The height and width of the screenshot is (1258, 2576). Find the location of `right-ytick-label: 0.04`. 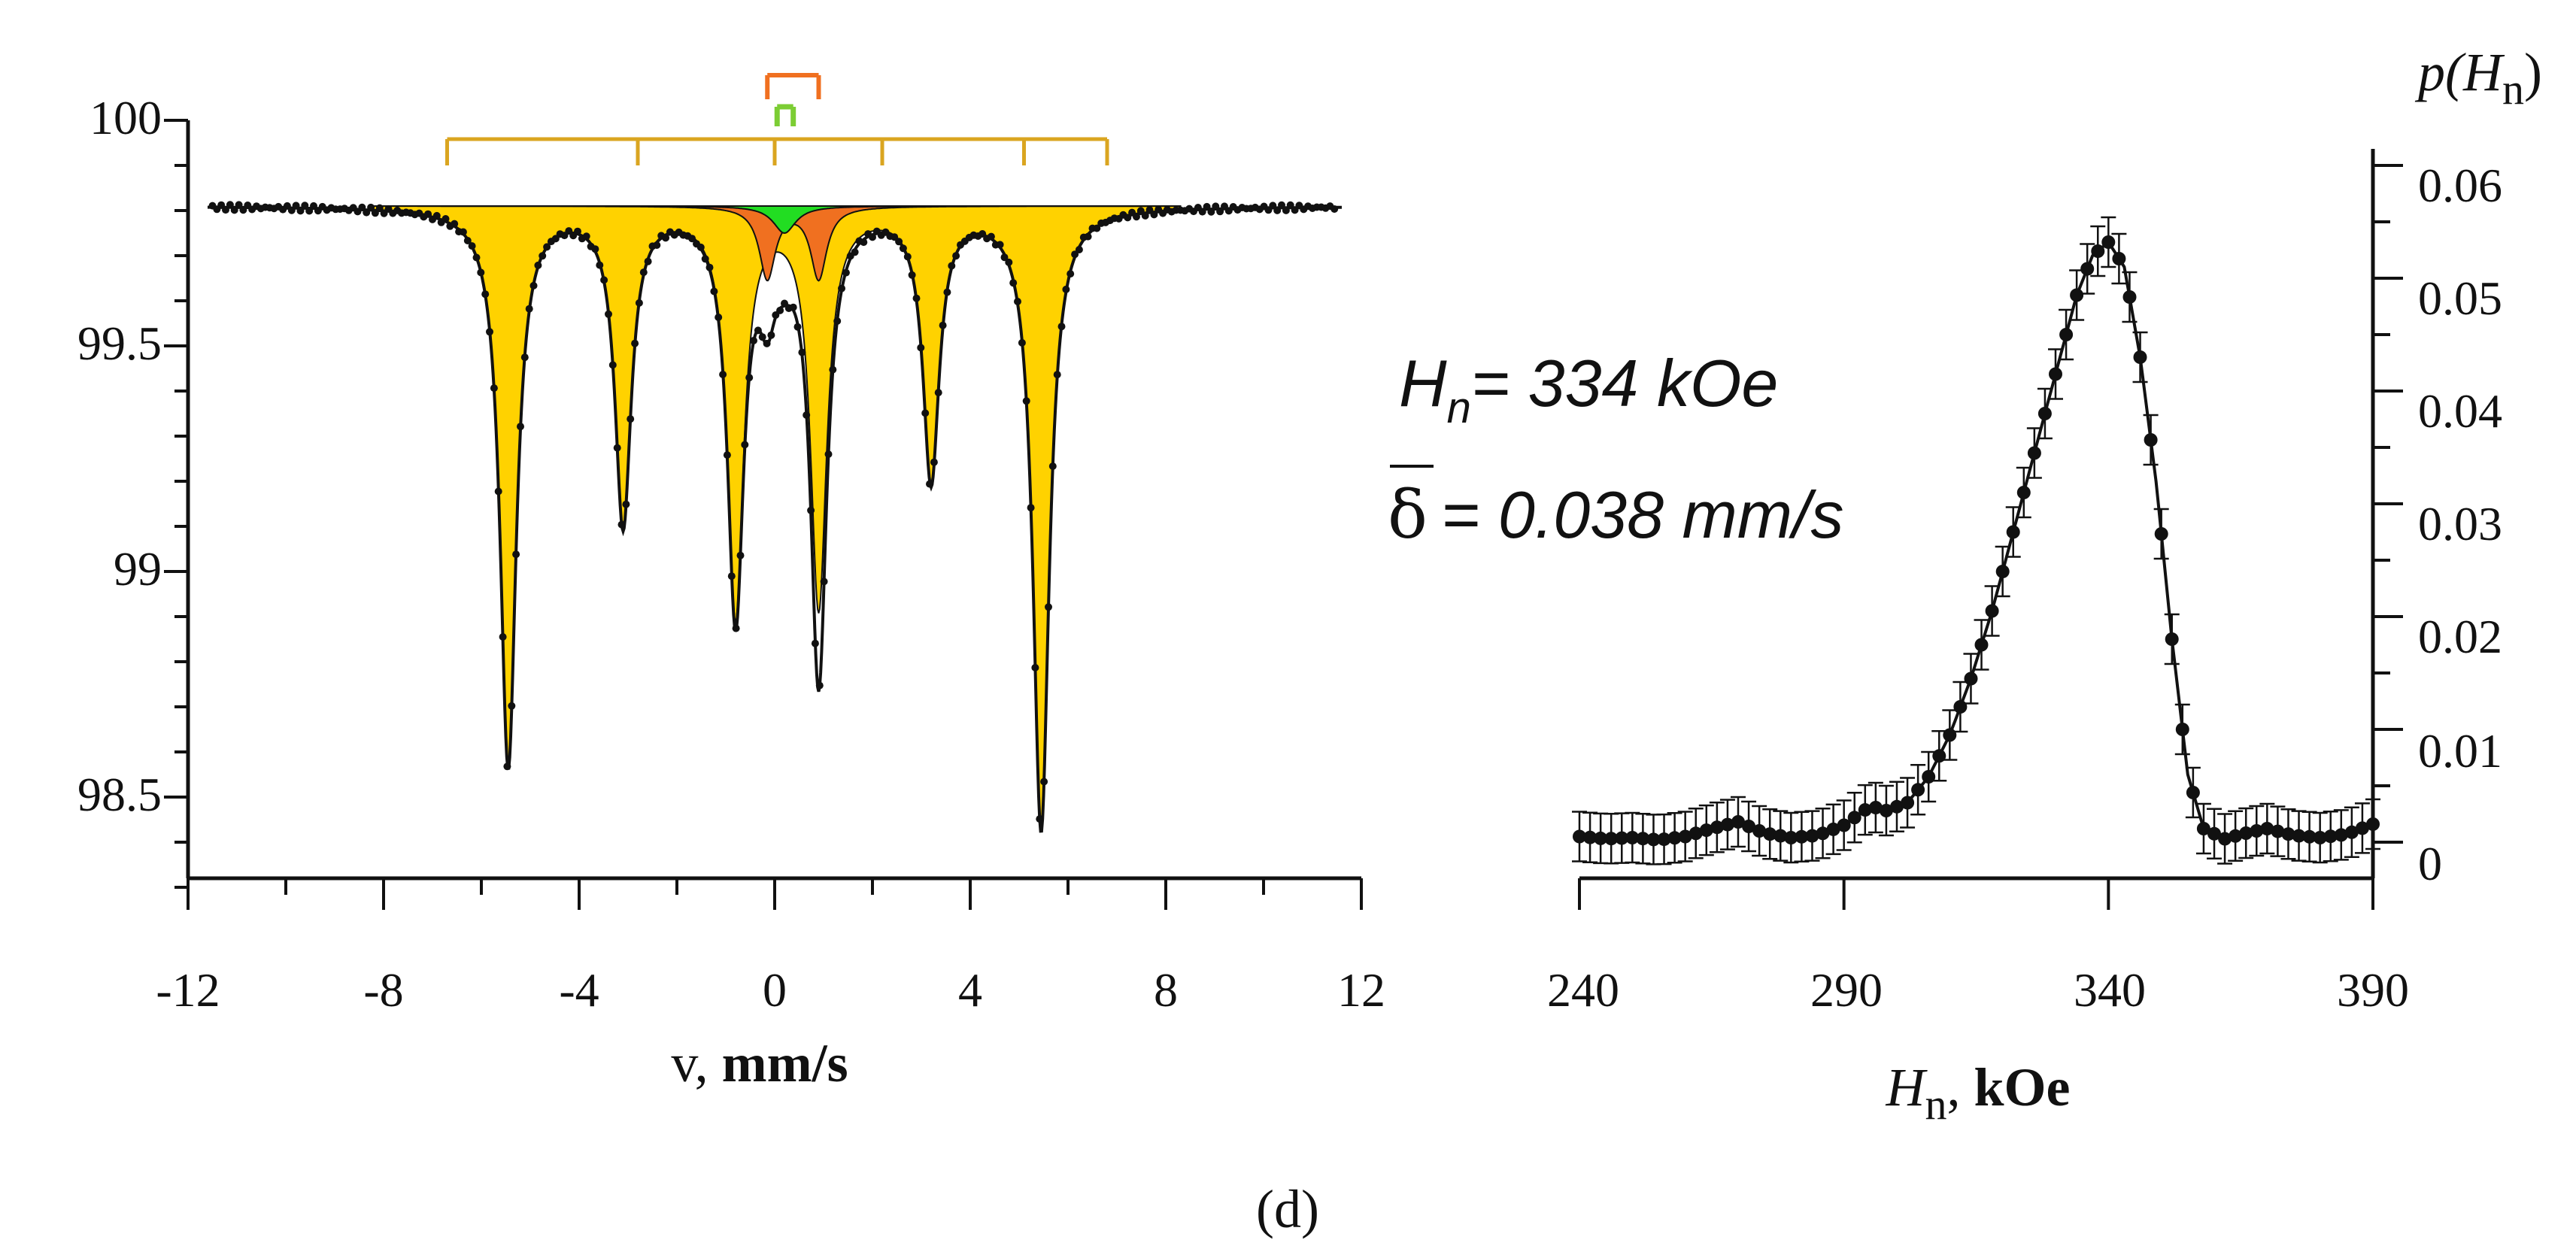

right-ytick-label: 0.04 is located at coordinates (2460, 411).